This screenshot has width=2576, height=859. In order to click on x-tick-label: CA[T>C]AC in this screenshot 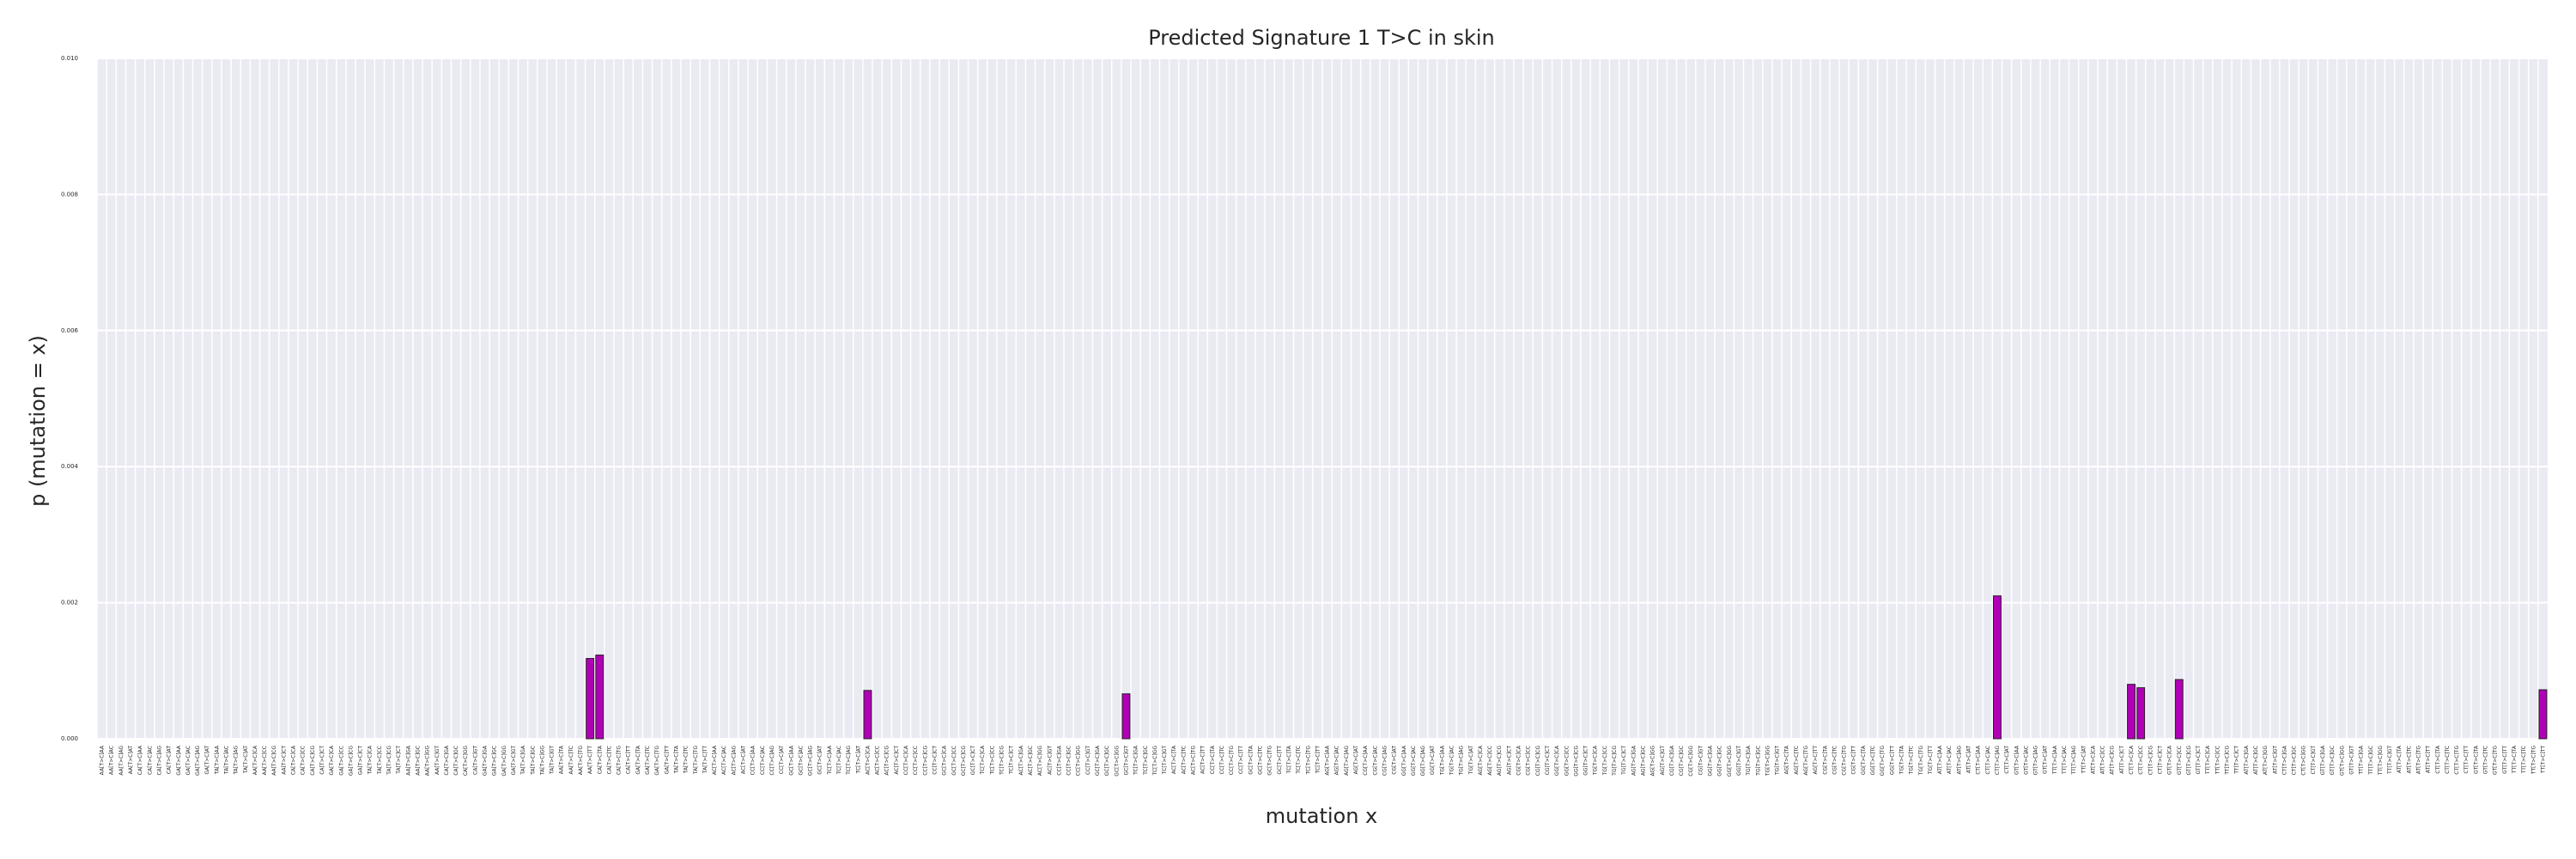, I will do `click(150, 760)`.